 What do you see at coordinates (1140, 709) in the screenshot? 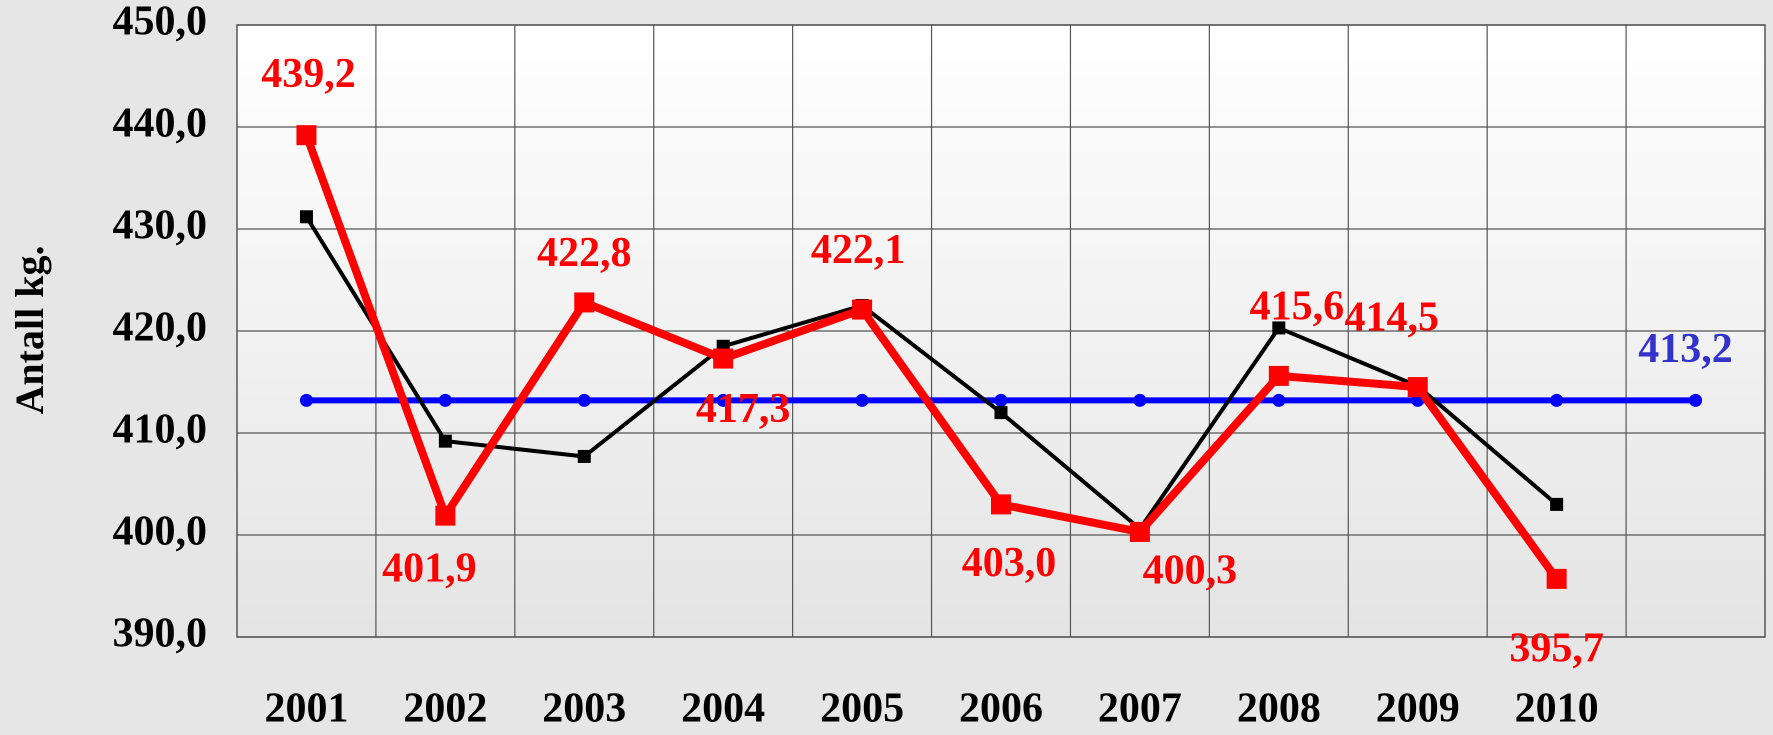
I see `x-tick-label: 2007` at bounding box center [1140, 709].